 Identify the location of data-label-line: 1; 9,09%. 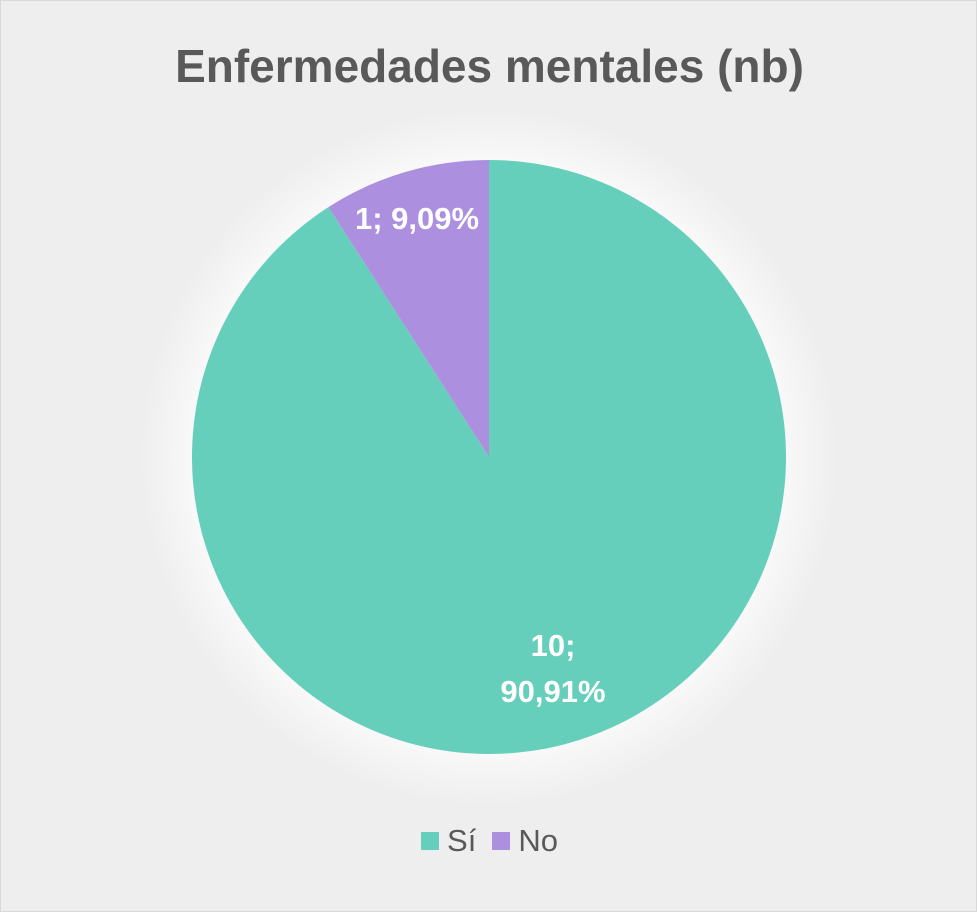
(417, 218).